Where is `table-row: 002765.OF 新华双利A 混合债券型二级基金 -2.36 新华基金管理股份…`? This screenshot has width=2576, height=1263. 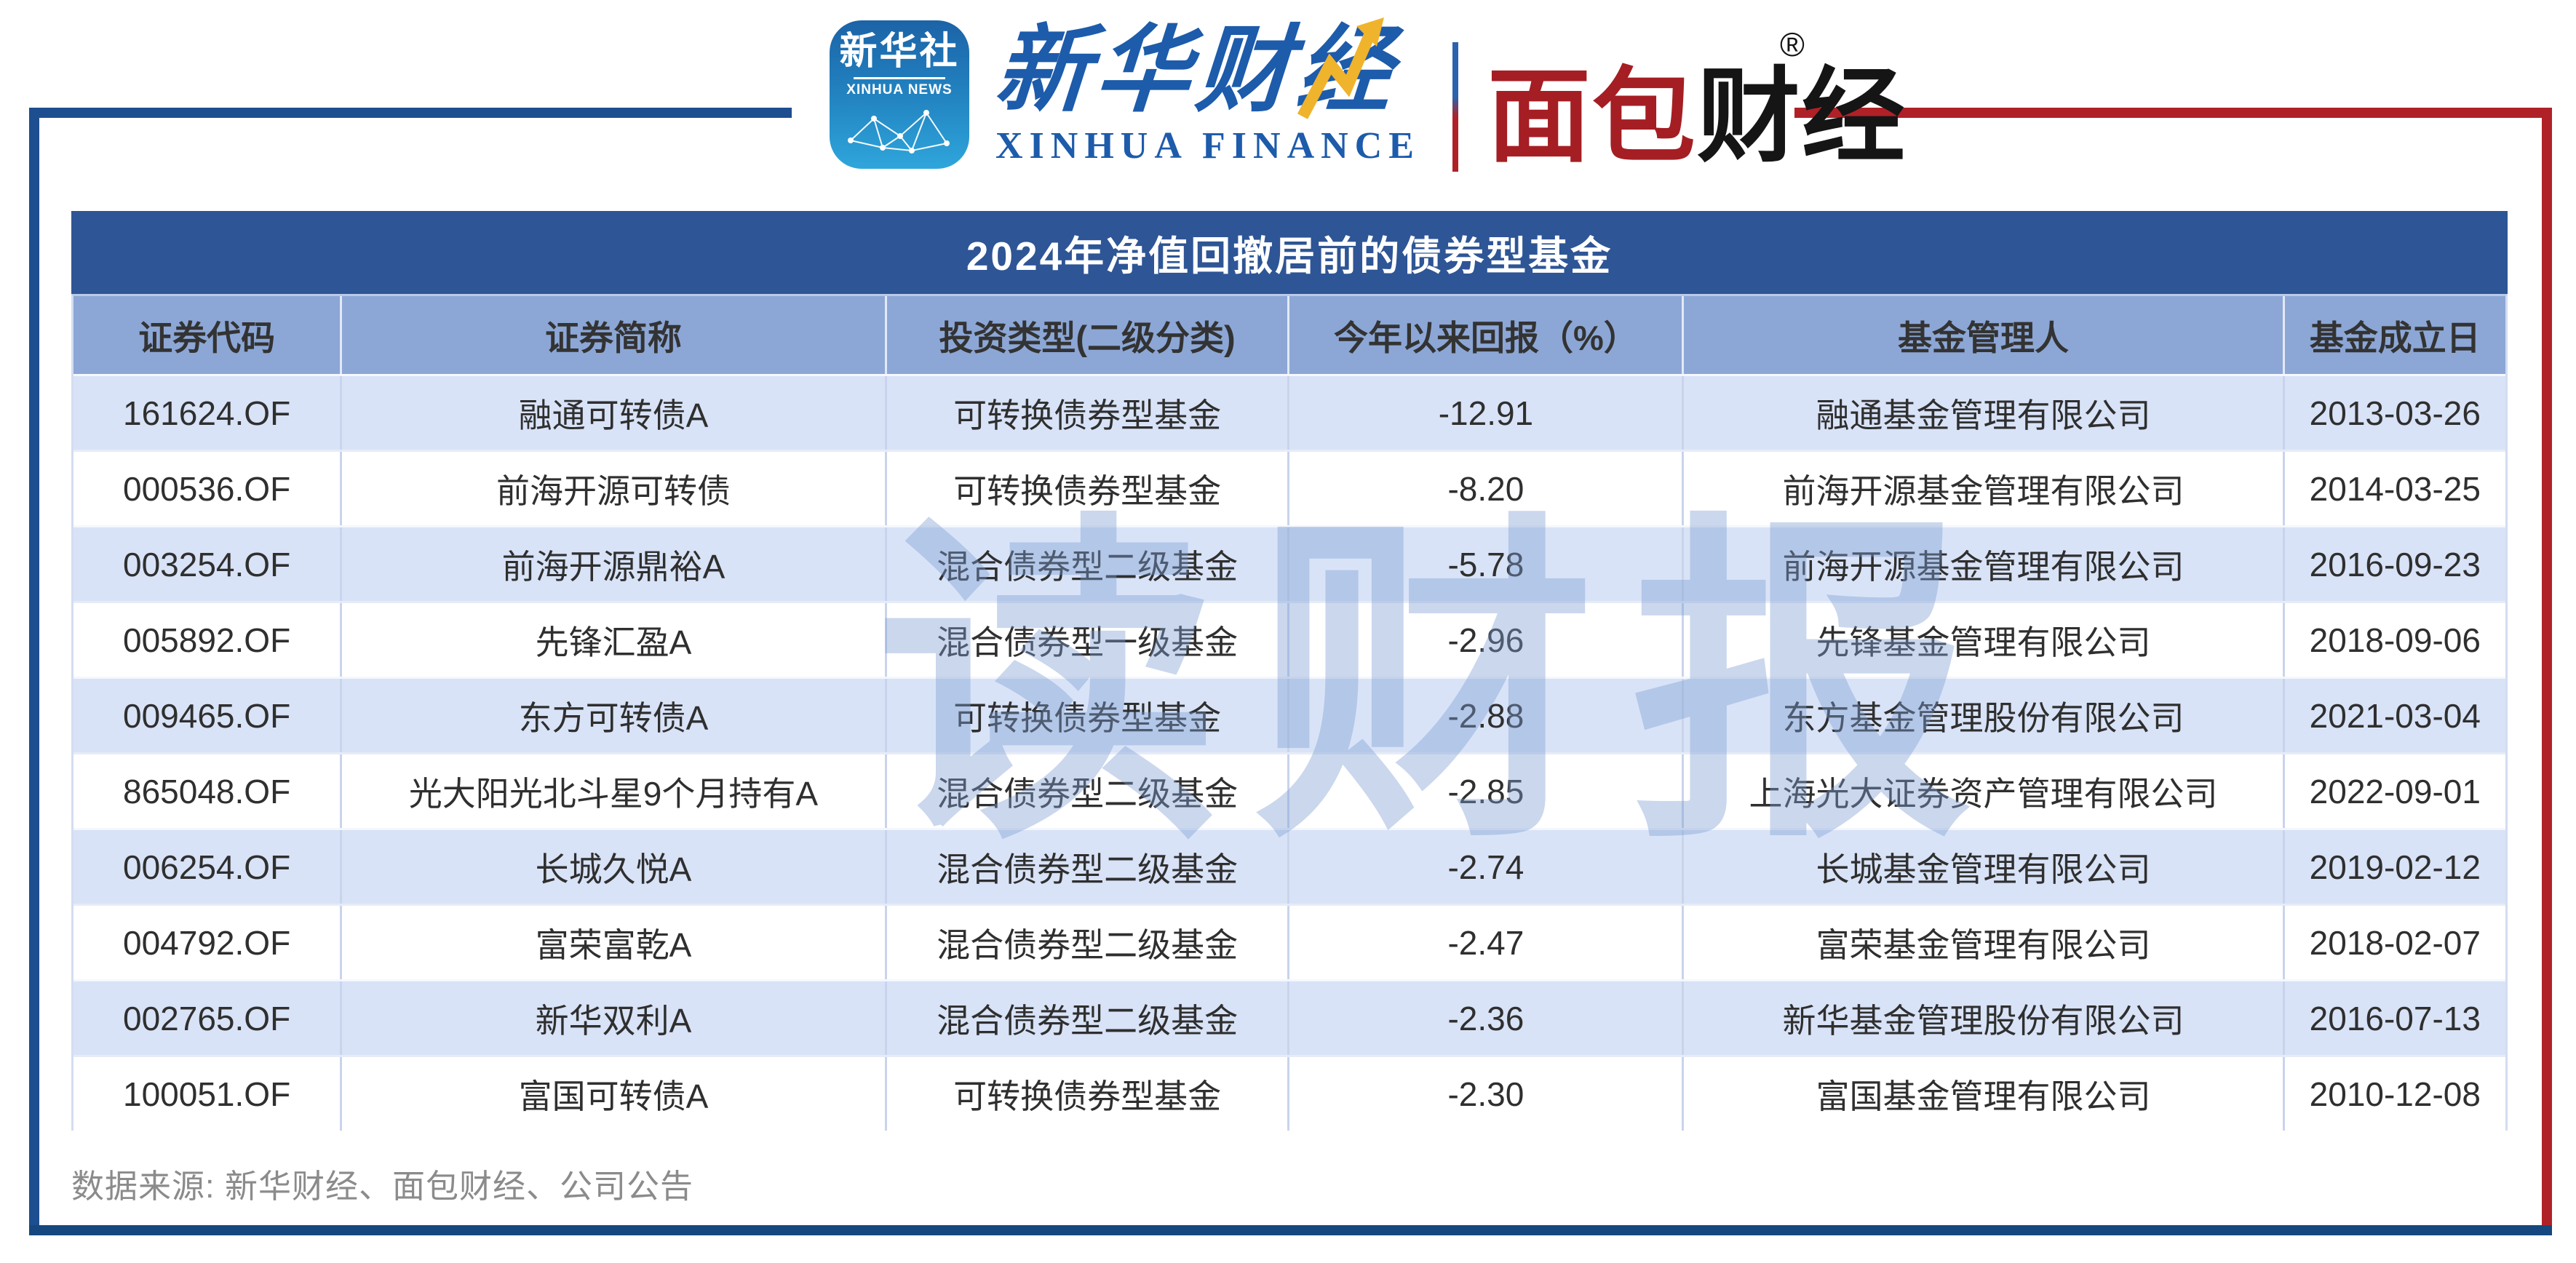
table-row: 002765.OF 新华双利A 混合债券型二级基金 -2.36 新华基金管理股份… is located at coordinates (1289, 1017).